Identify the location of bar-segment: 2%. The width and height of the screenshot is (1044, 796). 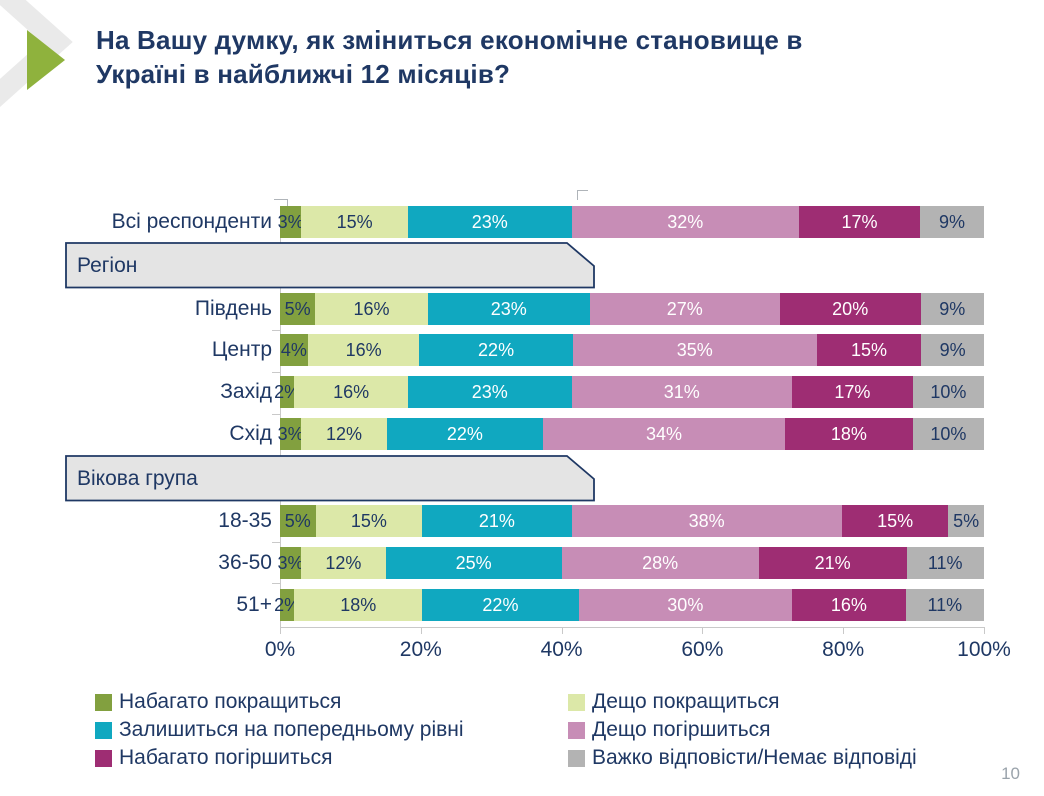
(287, 605).